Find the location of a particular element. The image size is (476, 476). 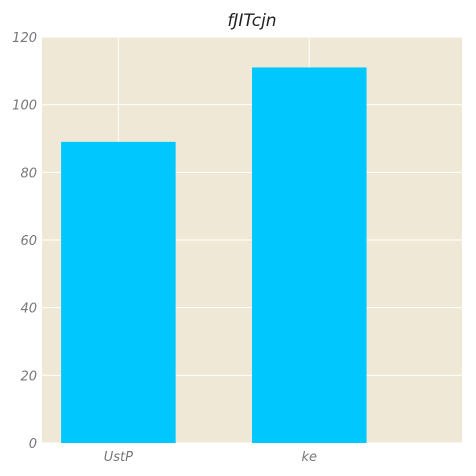

y-tick-label: 80 is located at coordinates (28, 173).